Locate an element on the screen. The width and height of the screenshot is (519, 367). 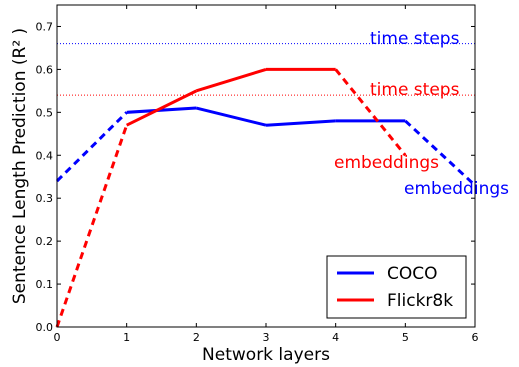
y-tick-label-4: 0.4 is located at coordinates (45, 155).